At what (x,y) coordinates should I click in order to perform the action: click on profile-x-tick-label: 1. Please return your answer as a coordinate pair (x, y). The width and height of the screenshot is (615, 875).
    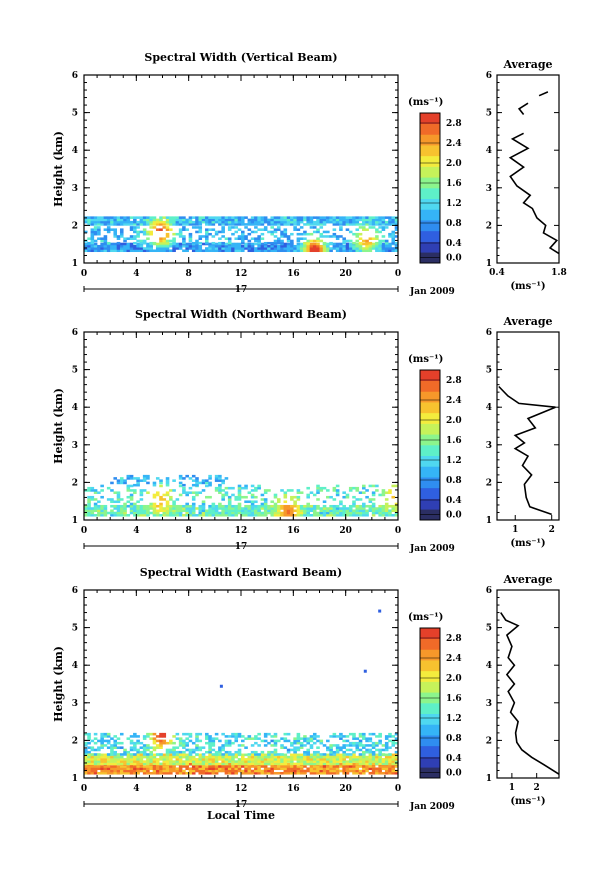
    Looking at the image, I should click on (512, 788).